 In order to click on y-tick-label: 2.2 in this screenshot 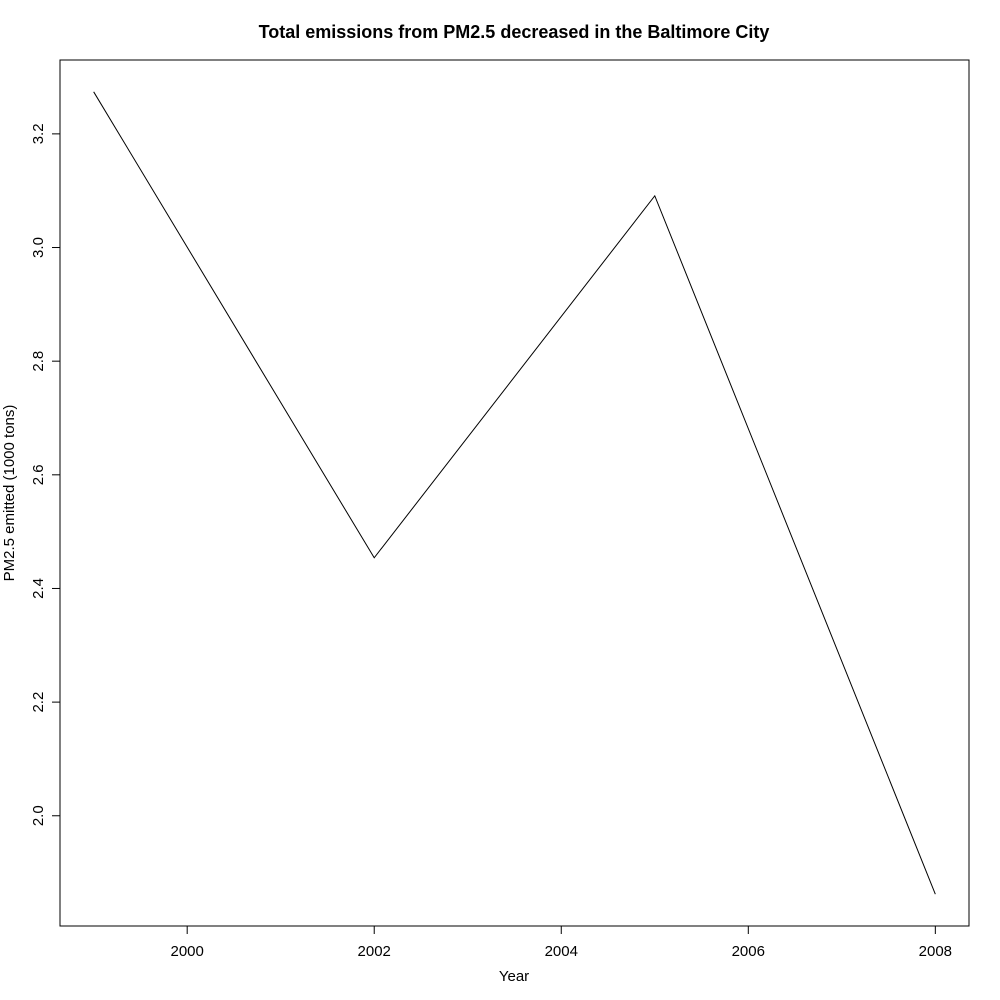, I will do `click(38, 702)`.